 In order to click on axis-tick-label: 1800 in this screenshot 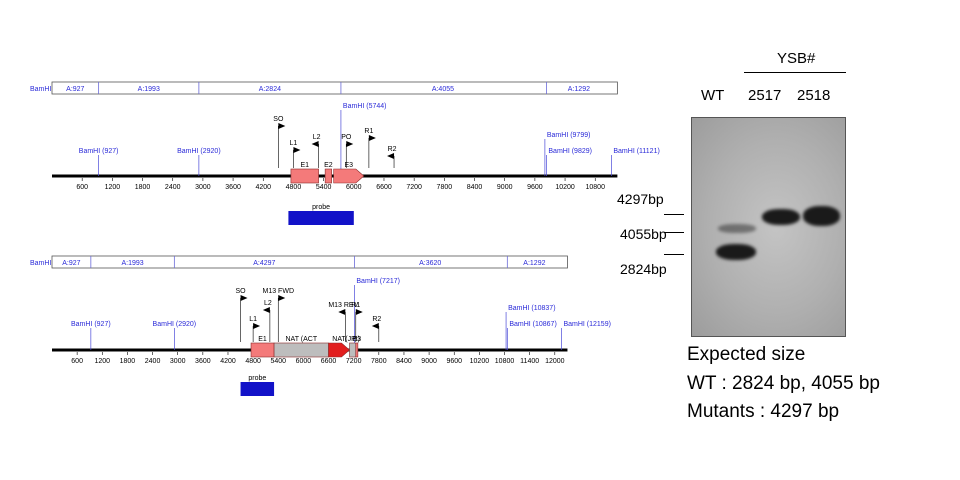, I will do `click(143, 187)`.